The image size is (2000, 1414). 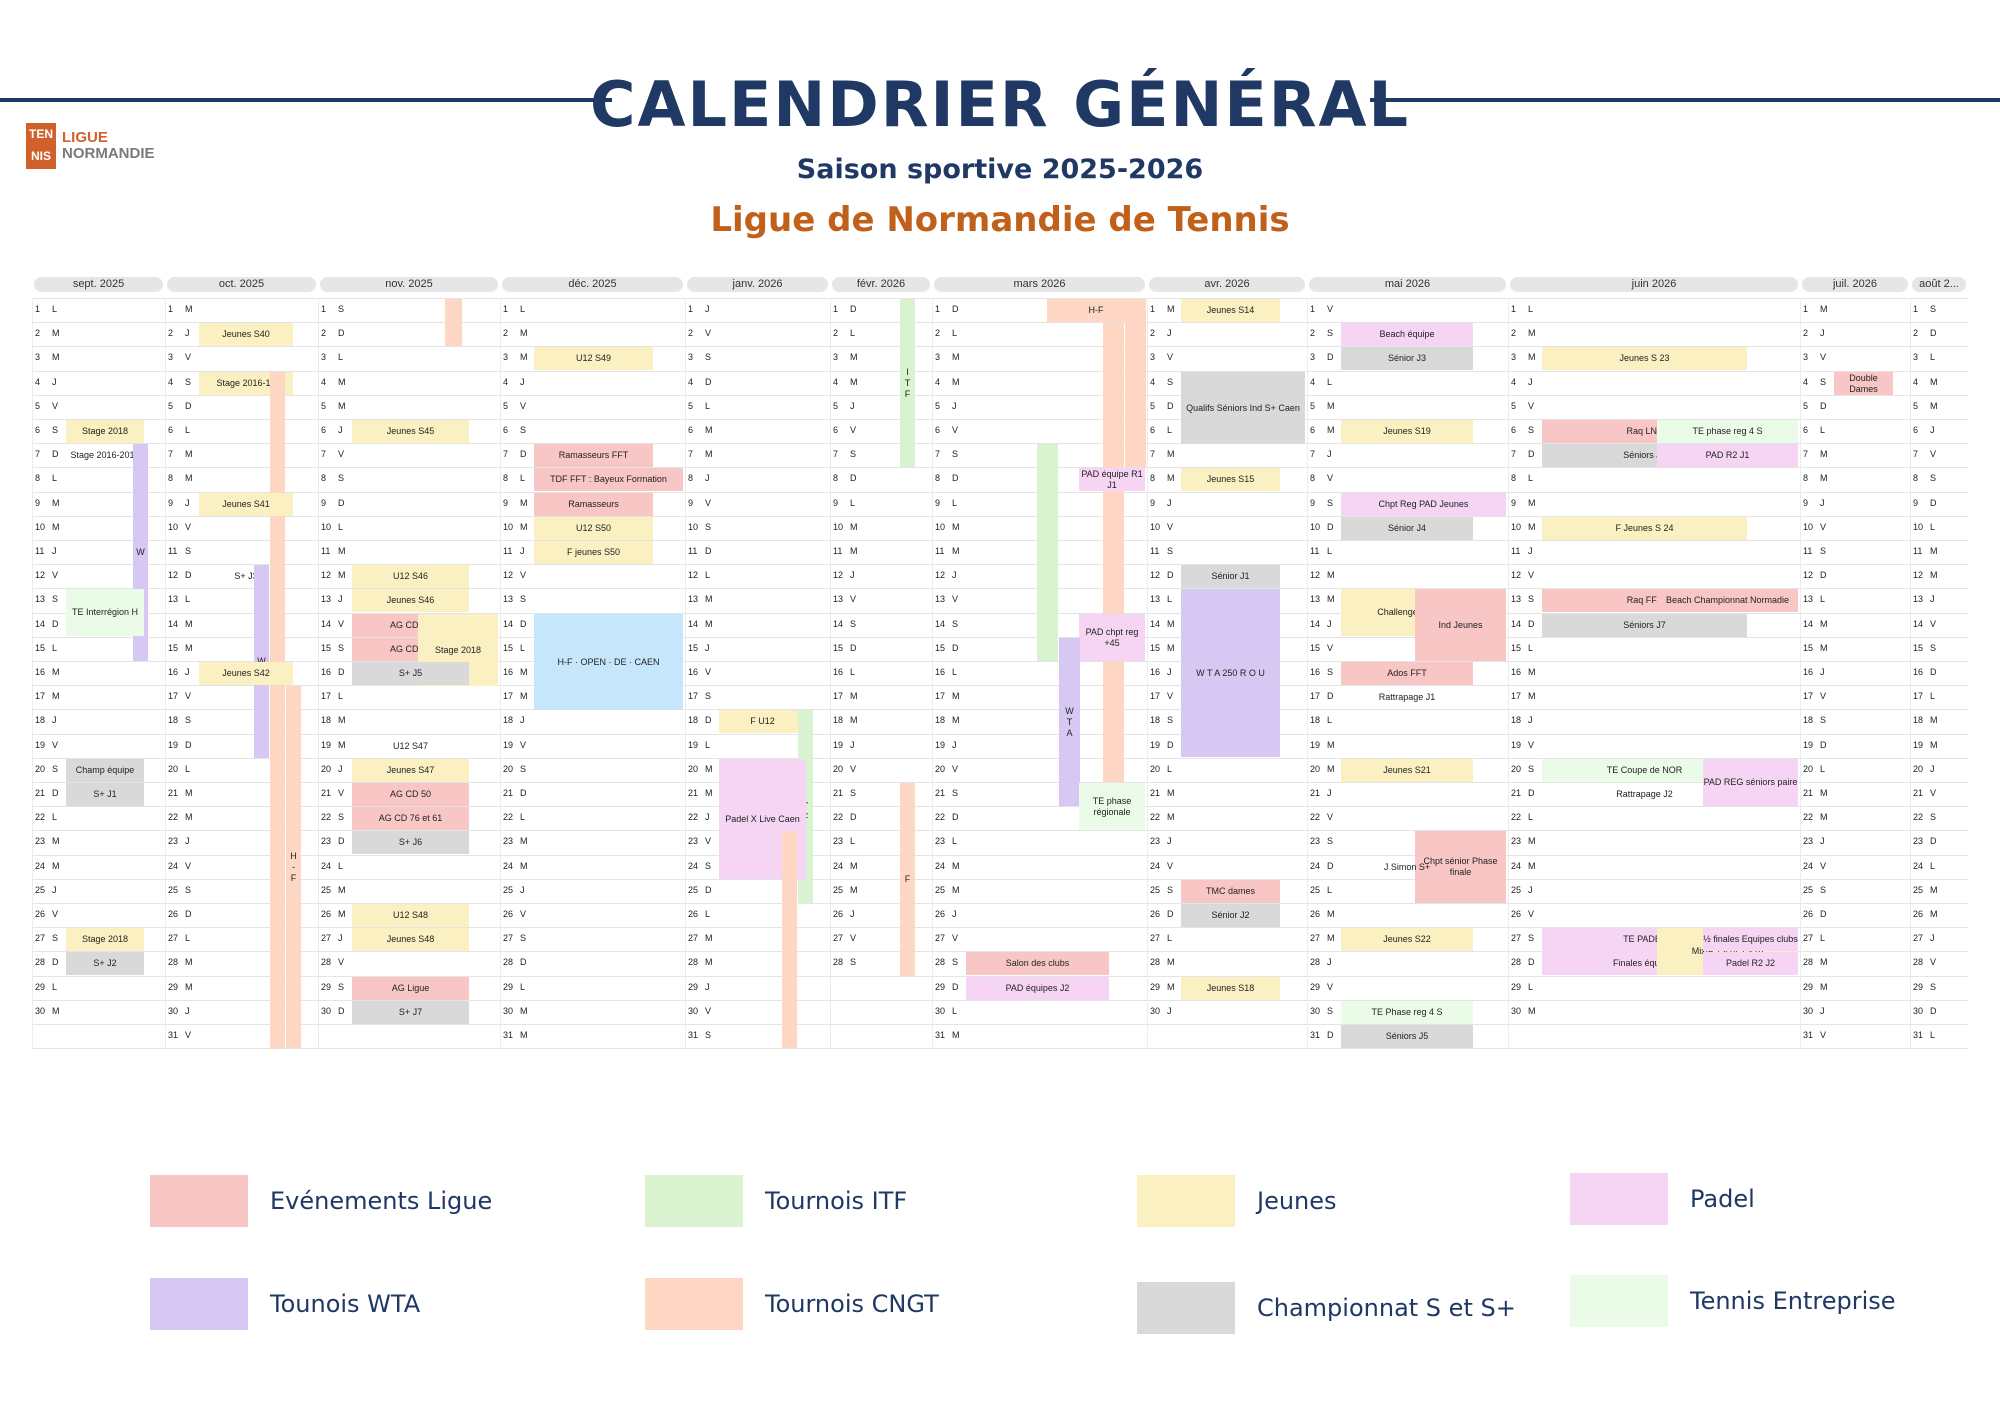 What do you see at coordinates (40, 889) in the screenshot?
I see `day-number: 25` at bounding box center [40, 889].